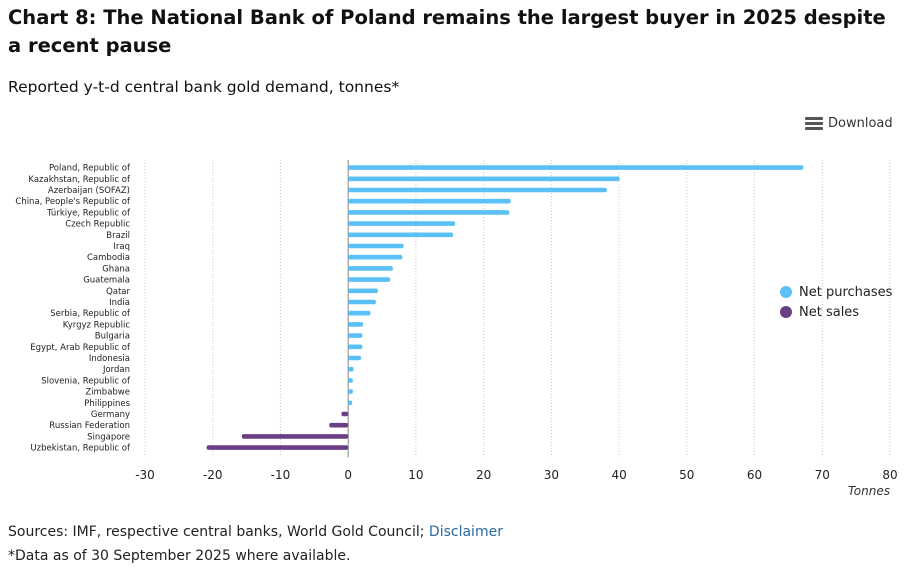 The height and width of the screenshot is (574, 906). What do you see at coordinates (97, 225) in the screenshot?
I see `category-label: Czech Republic` at bounding box center [97, 225].